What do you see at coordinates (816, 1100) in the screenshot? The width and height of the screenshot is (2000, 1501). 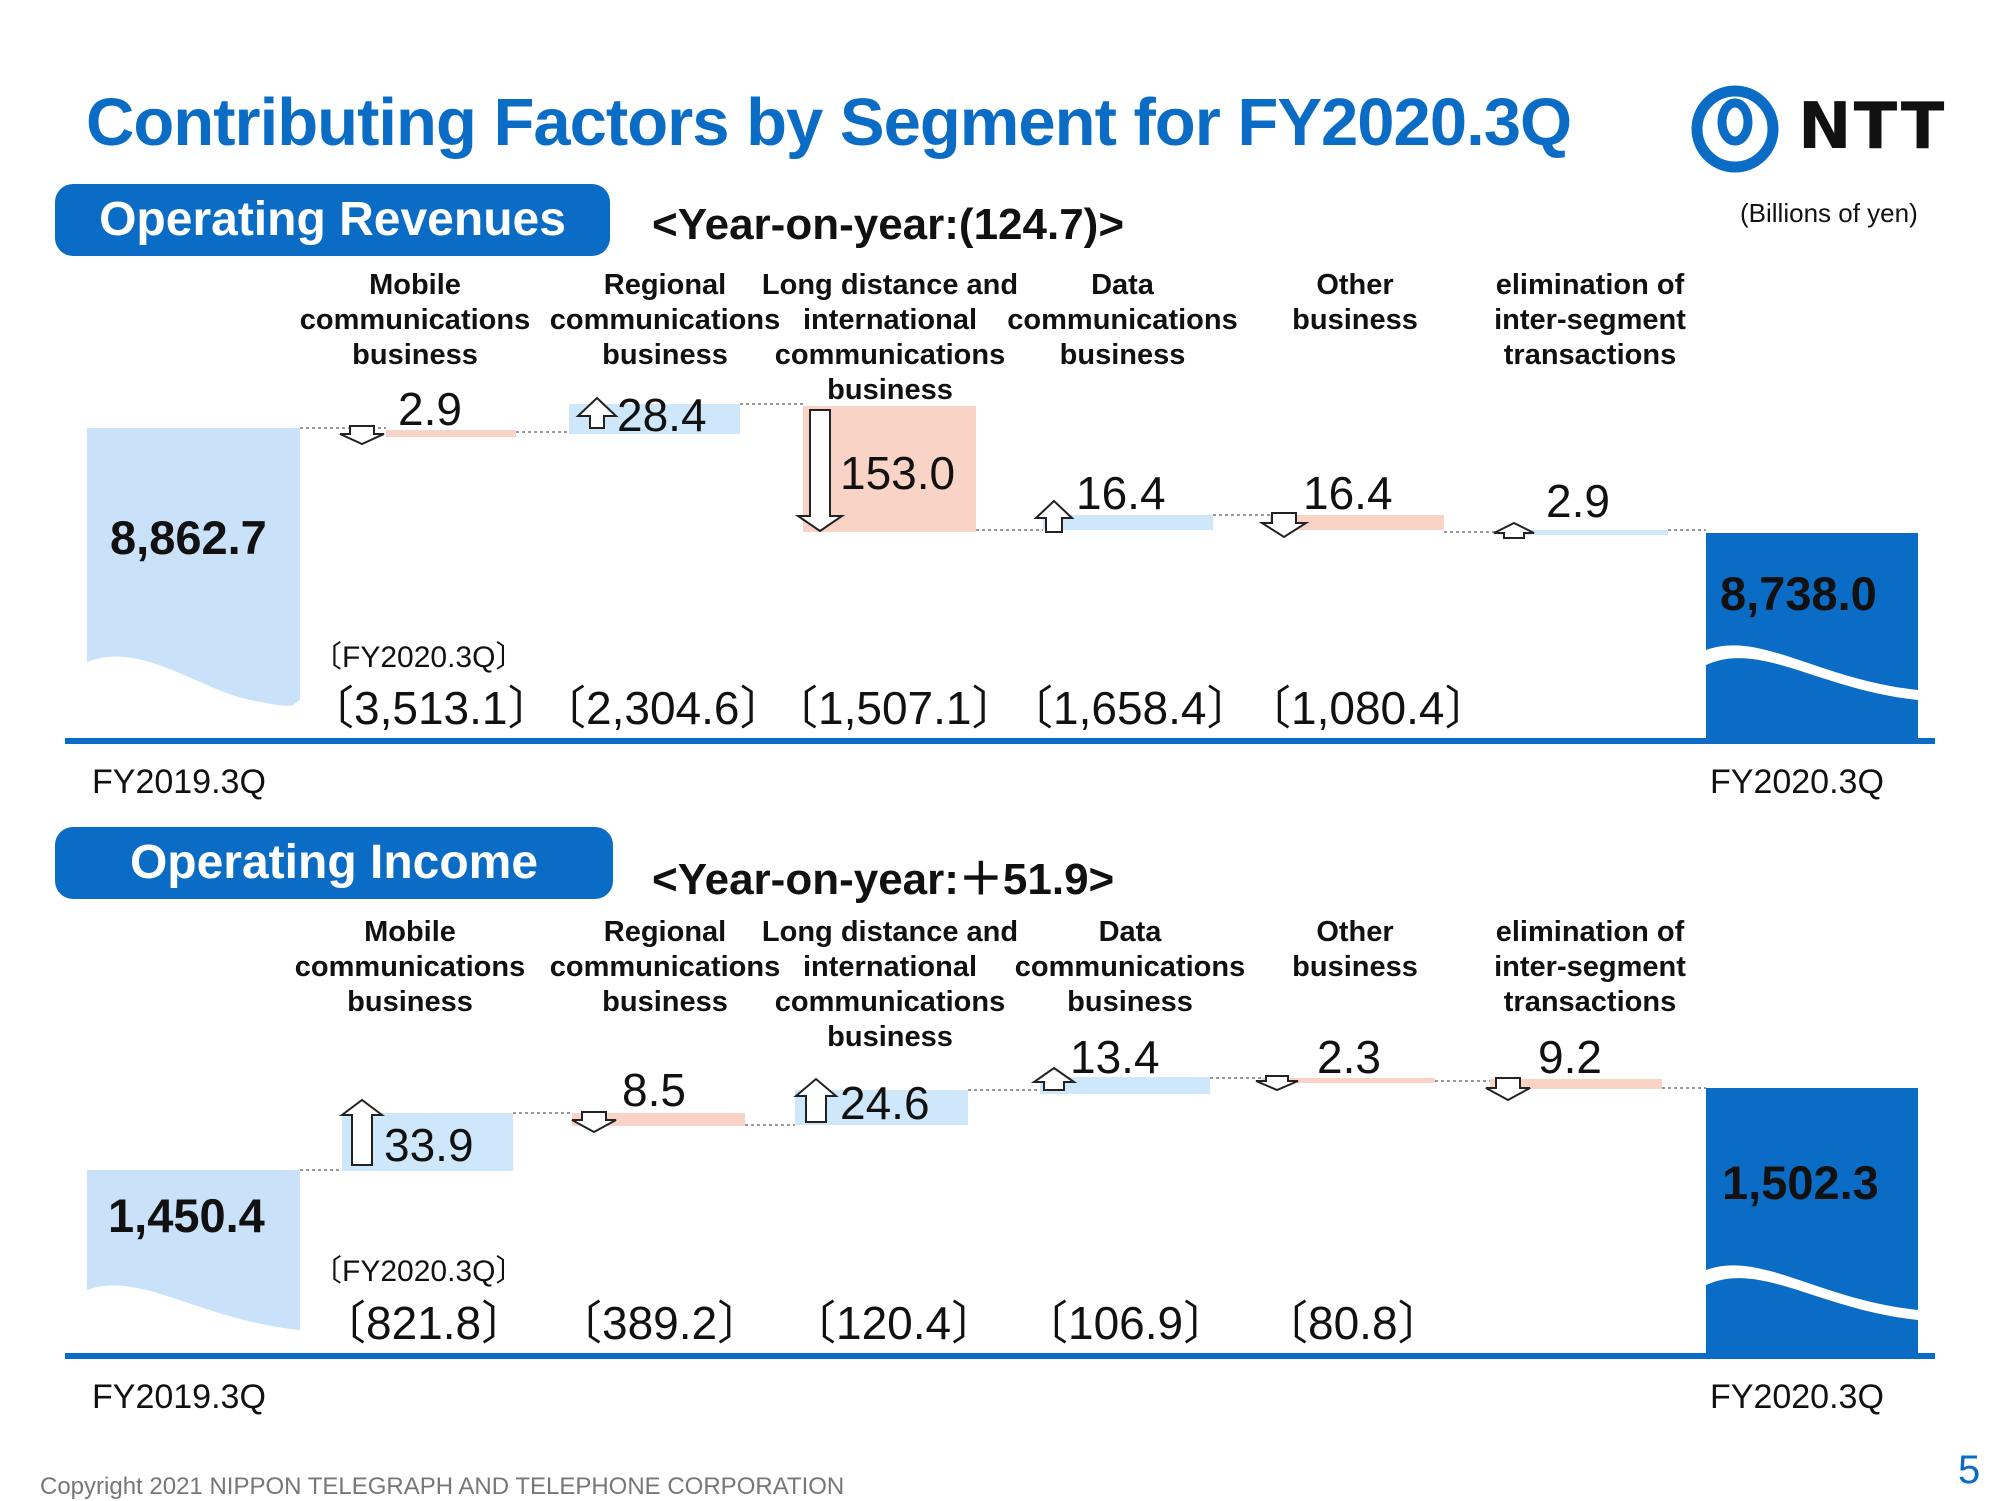 I see `inc-arrow-up-long-distance-icon` at bounding box center [816, 1100].